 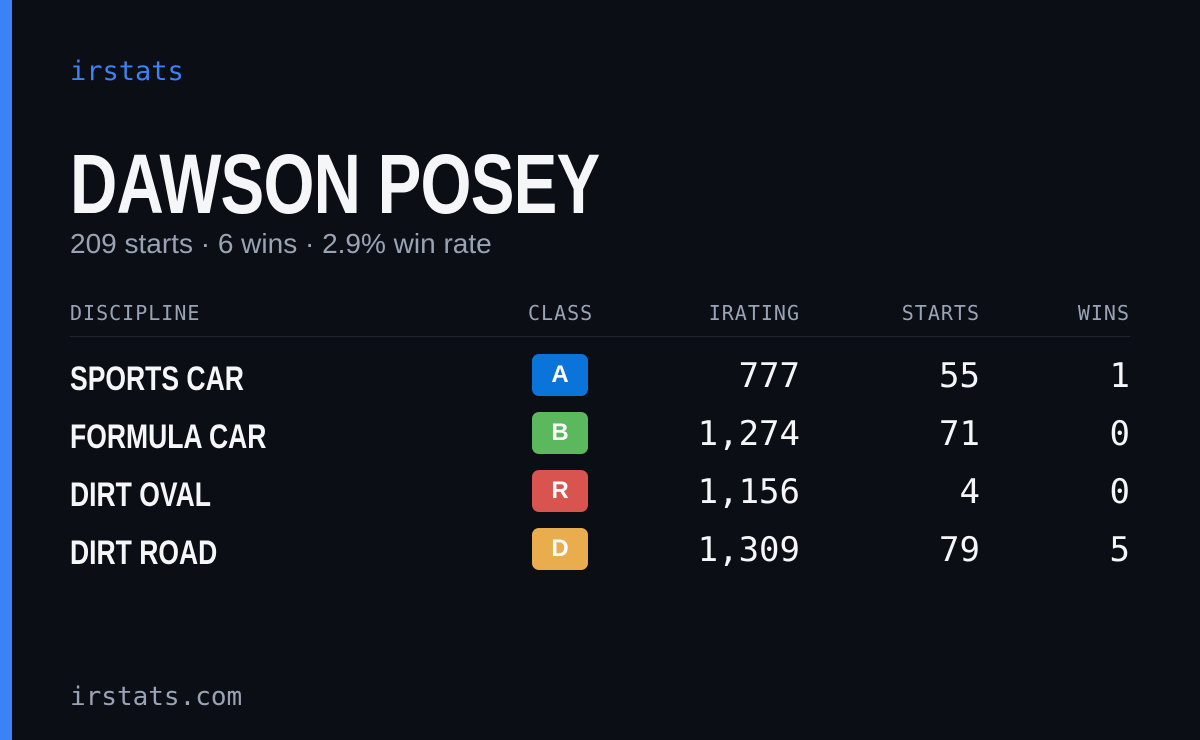 What do you see at coordinates (560, 433) in the screenshot?
I see `class-badge: B` at bounding box center [560, 433].